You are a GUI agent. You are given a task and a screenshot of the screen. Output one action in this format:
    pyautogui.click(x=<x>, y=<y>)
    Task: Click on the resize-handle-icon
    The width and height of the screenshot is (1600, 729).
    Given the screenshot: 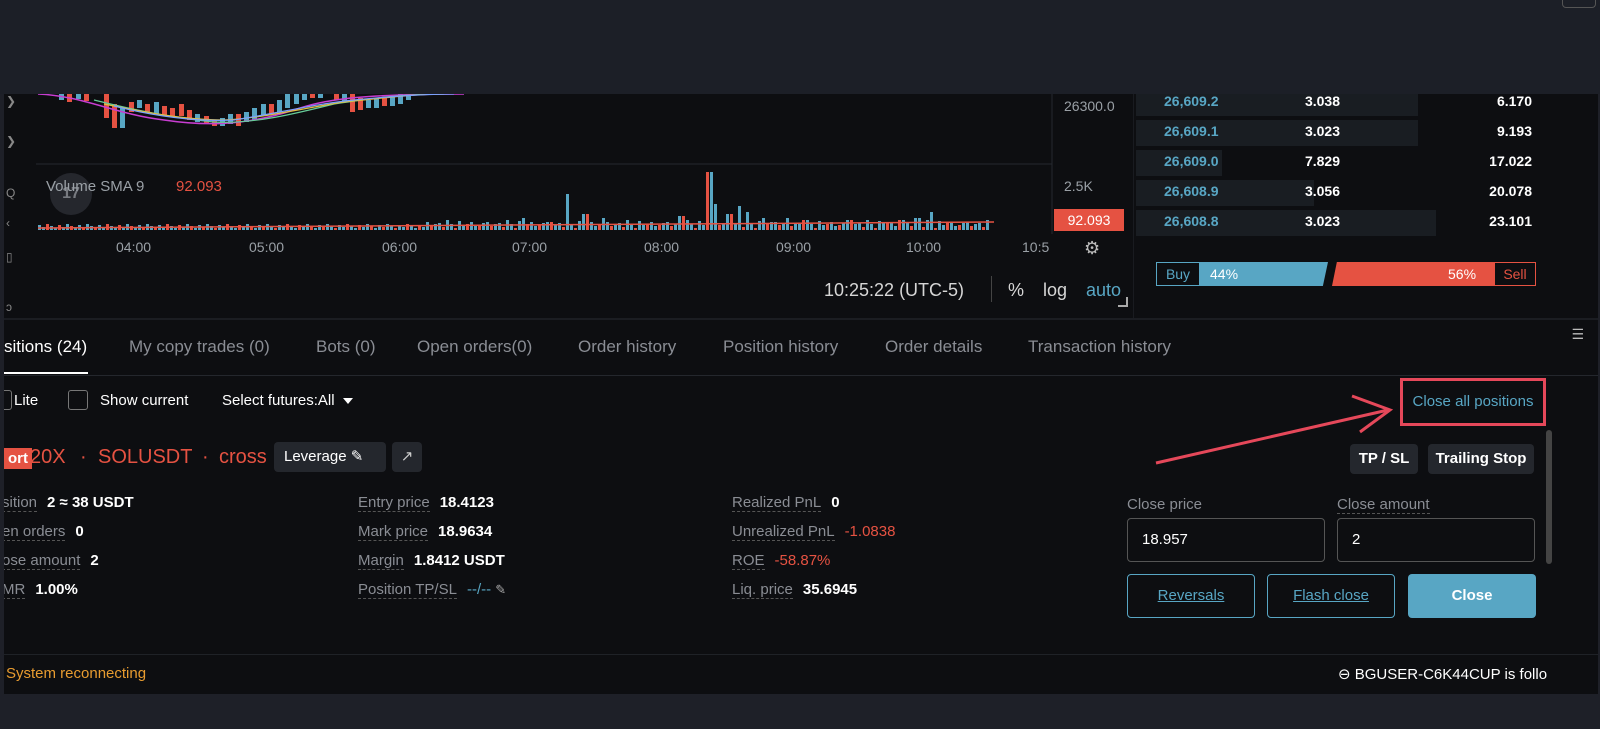 What is the action you would take?
    pyautogui.click(x=1123, y=302)
    